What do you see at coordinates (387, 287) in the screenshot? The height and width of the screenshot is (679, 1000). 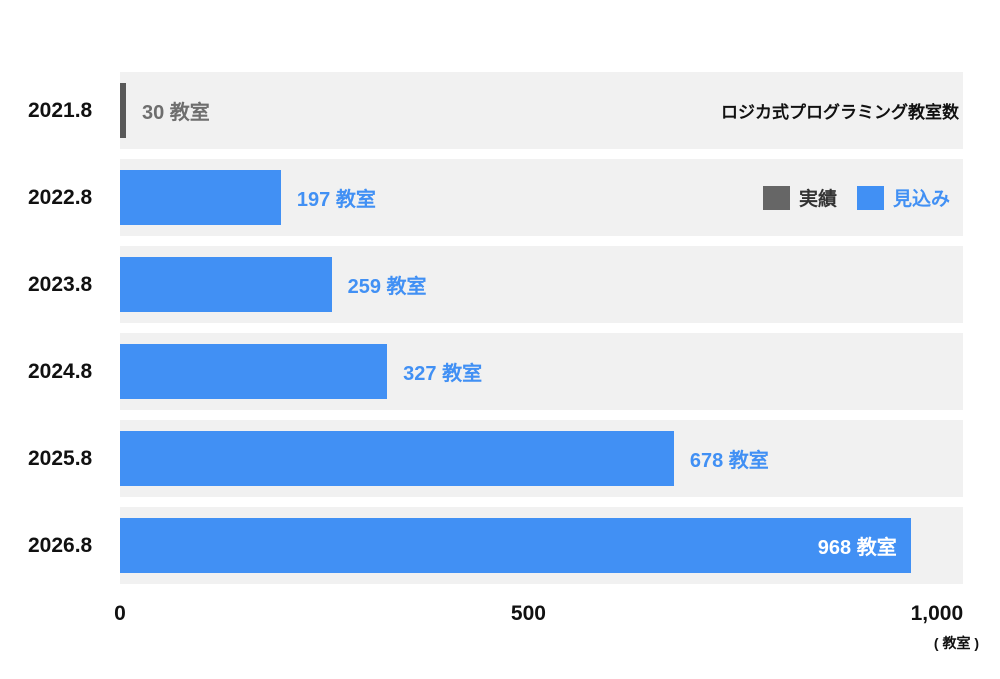 I see `value-label: 259 教室` at bounding box center [387, 287].